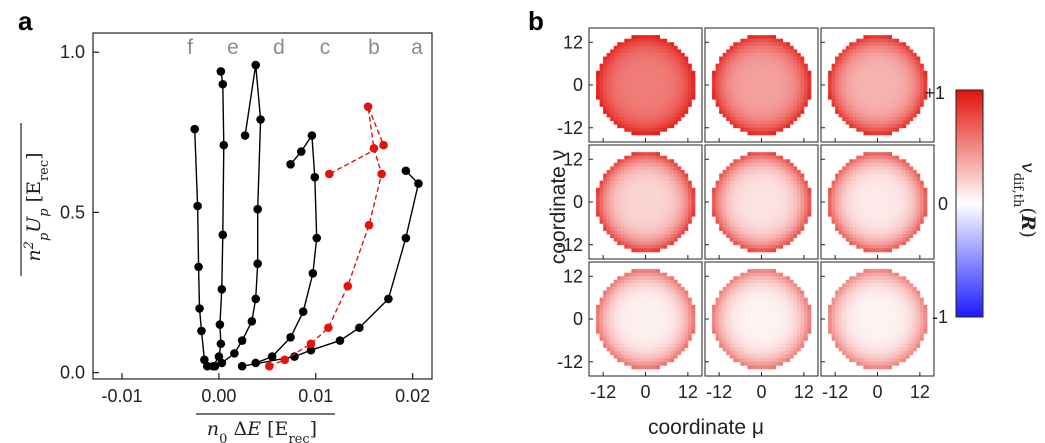 Image resolution: width=1045 pixels, height=443 pixels. Describe the element at coordinates (72, 52) in the screenshot. I see `y-tick-label: 1.0` at that location.